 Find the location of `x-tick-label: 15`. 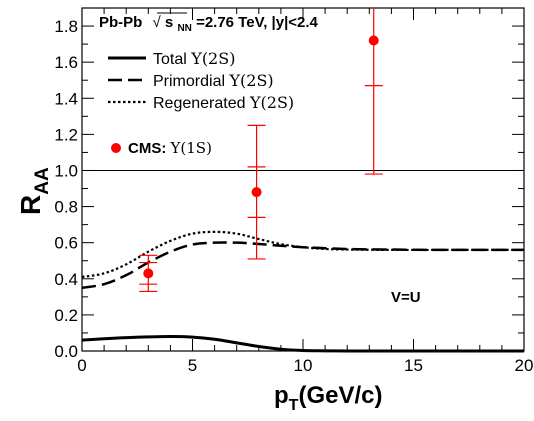

x-tick-label: 15 is located at coordinates (413, 365).